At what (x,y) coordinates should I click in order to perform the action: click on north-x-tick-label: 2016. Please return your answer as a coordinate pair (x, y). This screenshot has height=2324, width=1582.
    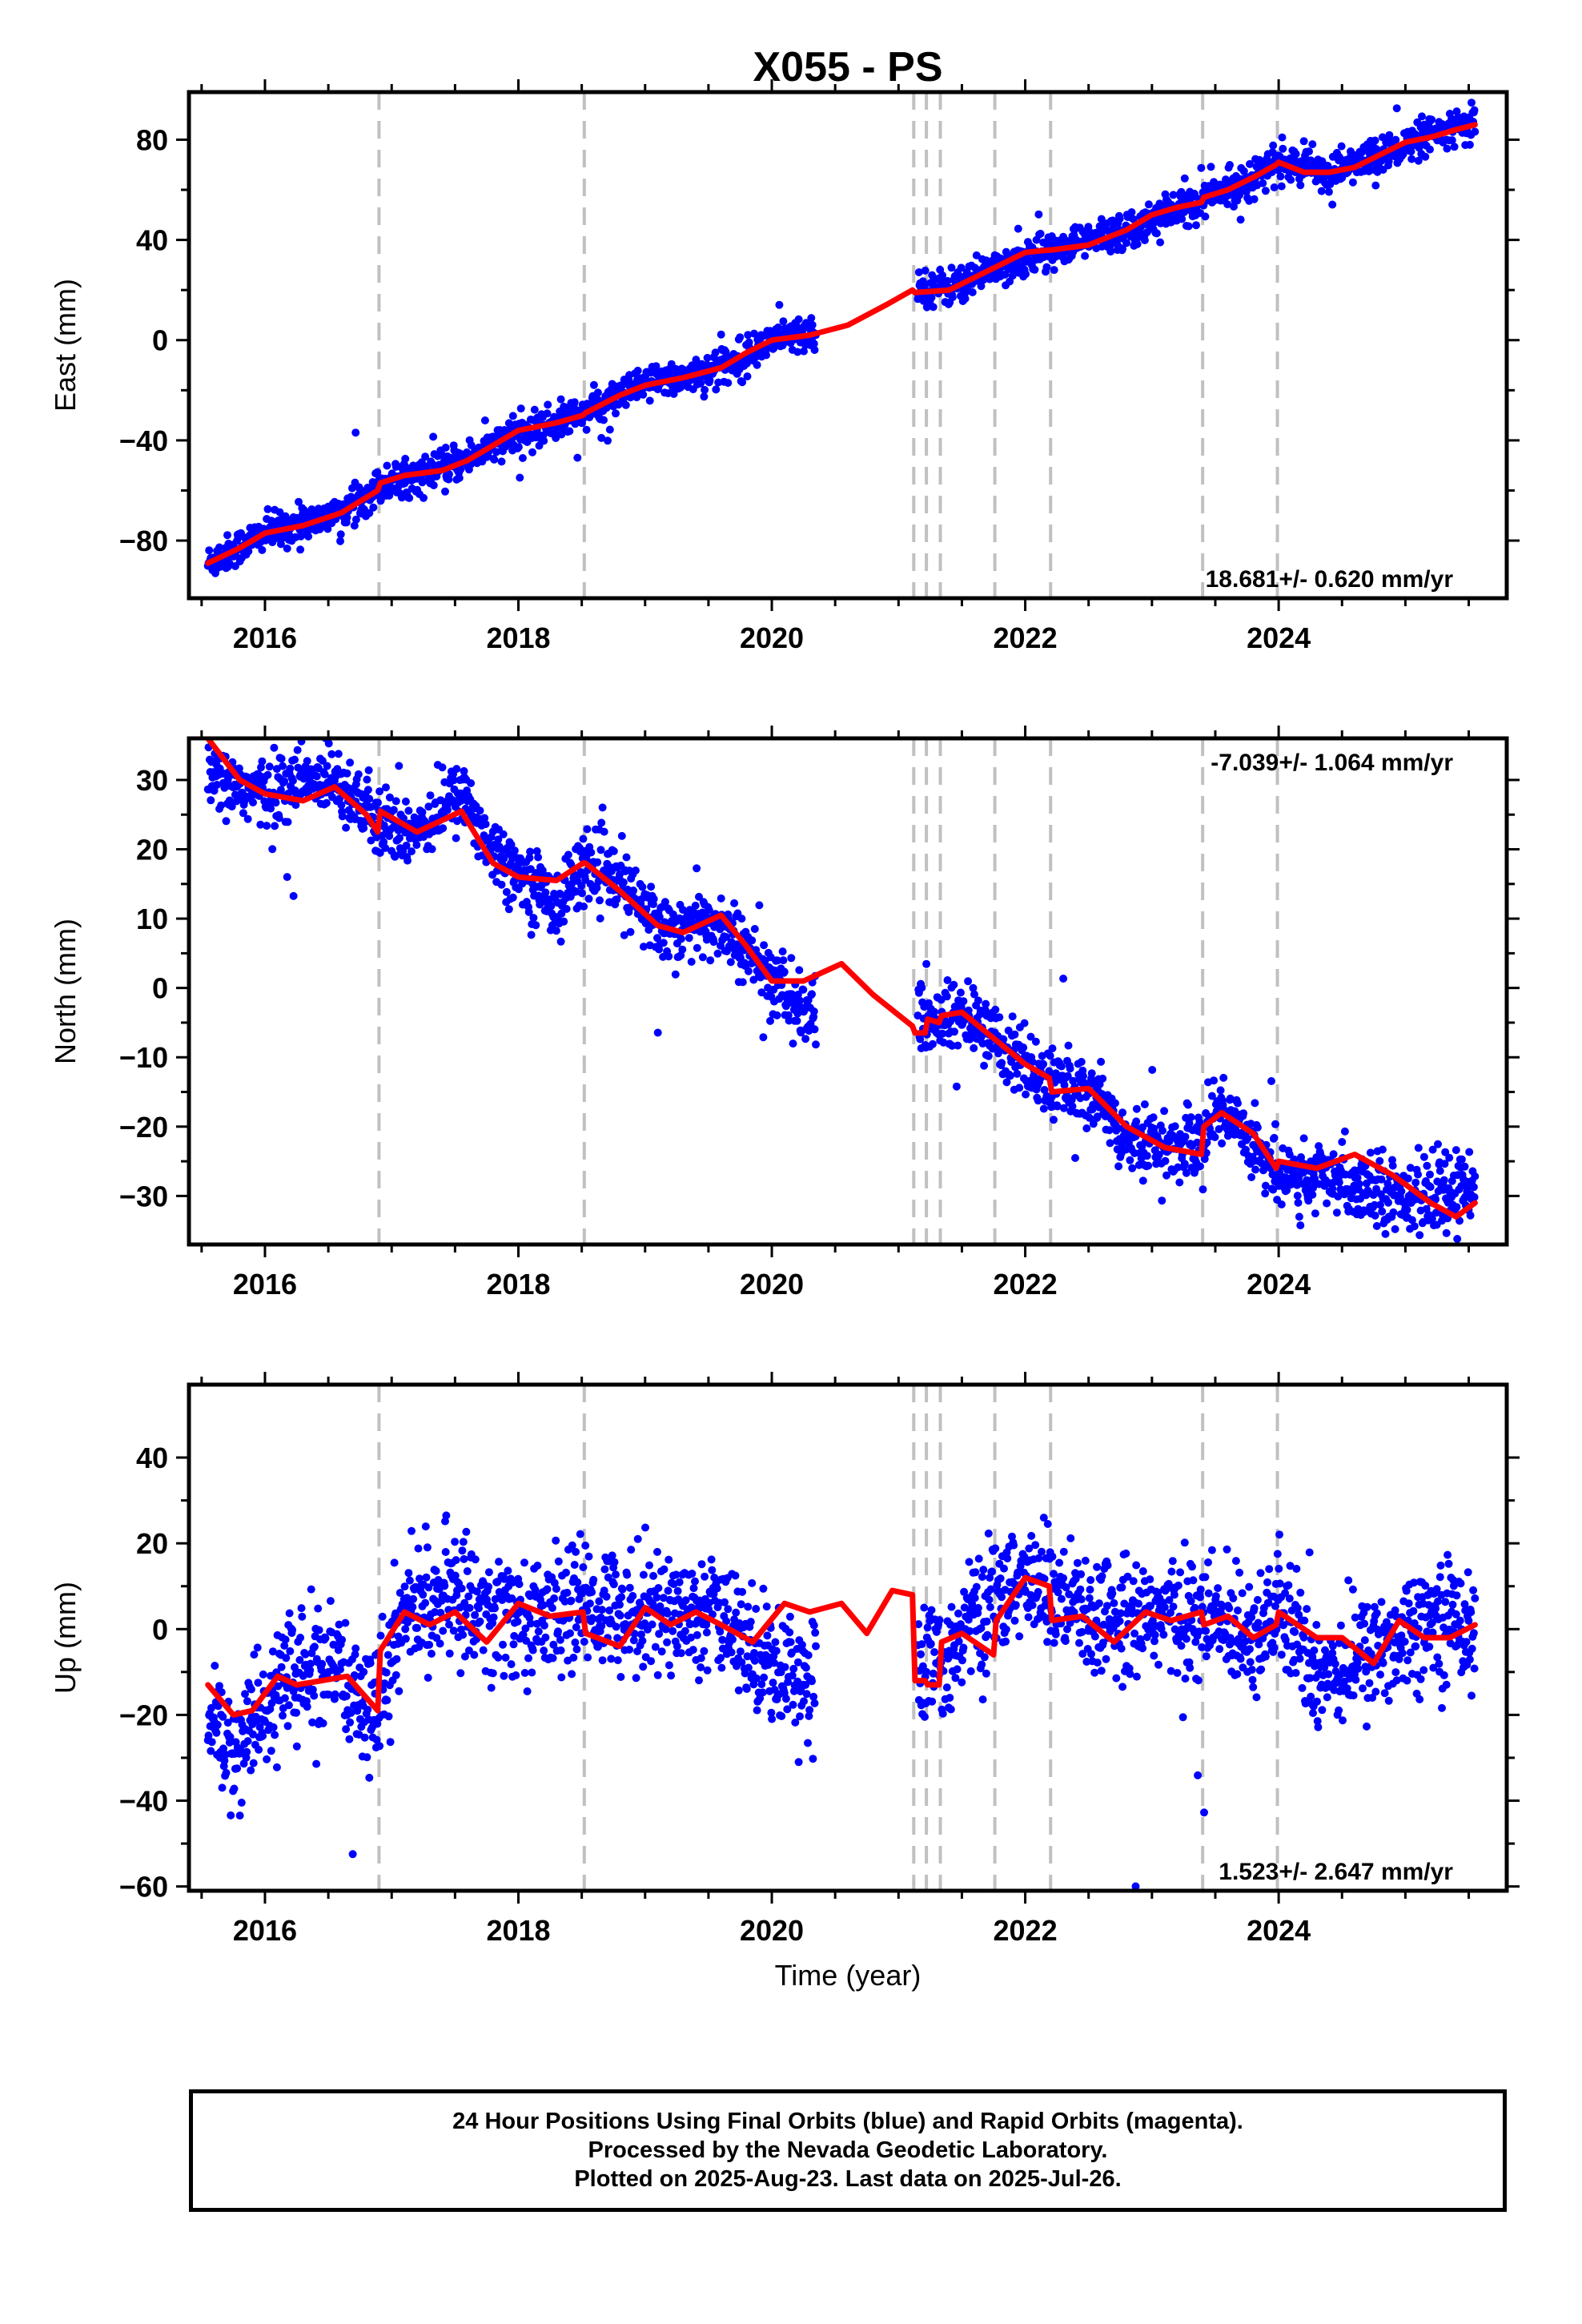
    Looking at the image, I should click on (265, 1284).